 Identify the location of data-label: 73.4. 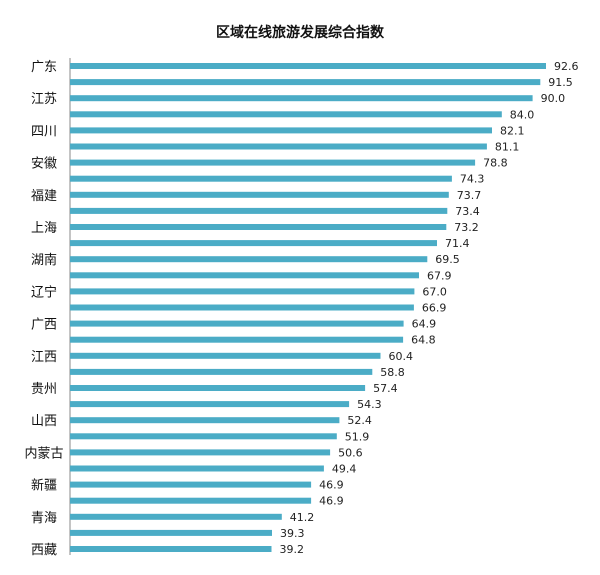
(467, 211).